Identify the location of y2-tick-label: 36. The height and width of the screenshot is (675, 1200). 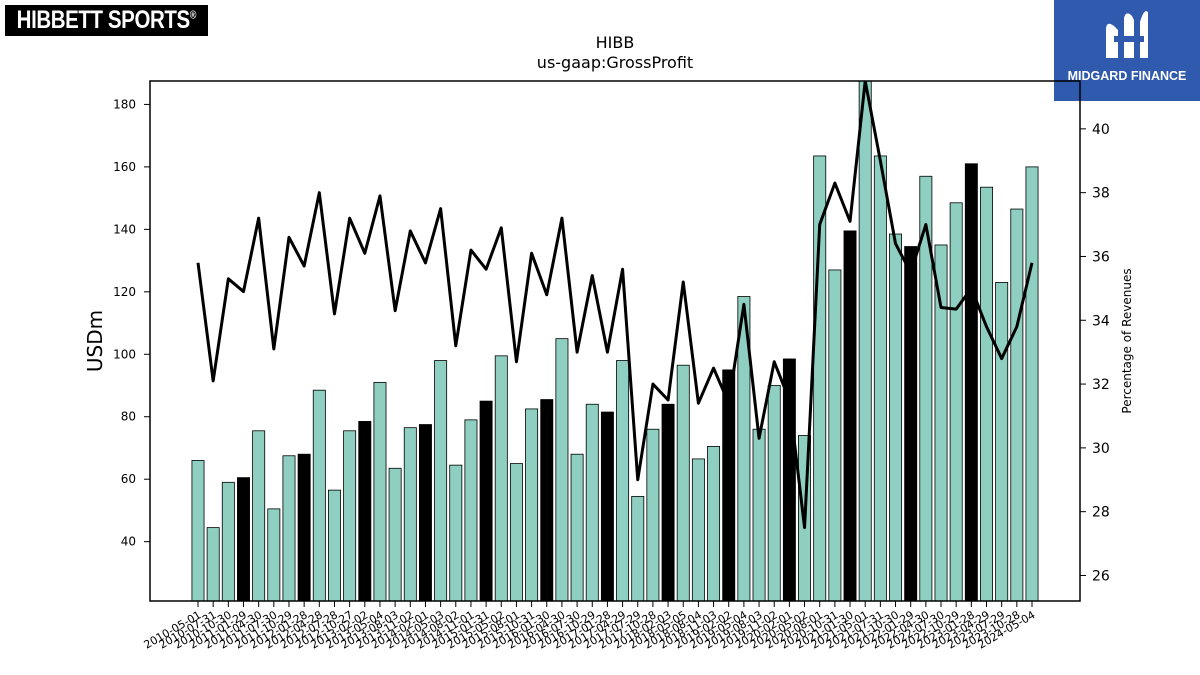
(1101, 257).